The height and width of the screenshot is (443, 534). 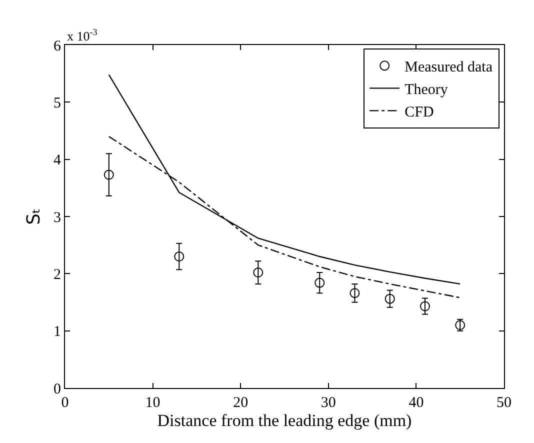 I want to click on y-tick-label: 3, so click(x=57, y=218).